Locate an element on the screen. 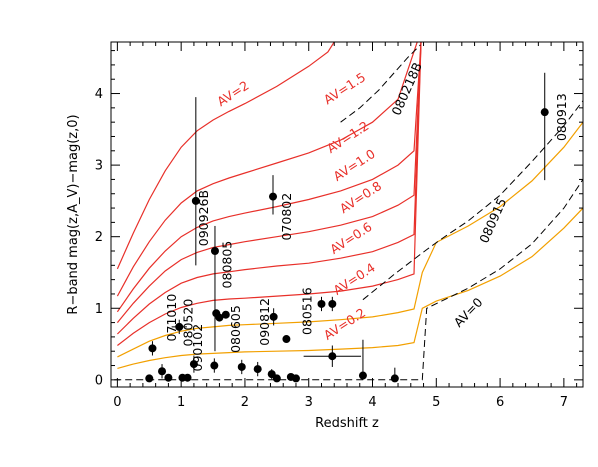 The height and width of the screenshot is (467, 598). curve-label: AV=1.5 is located at coordinates (344, 88).